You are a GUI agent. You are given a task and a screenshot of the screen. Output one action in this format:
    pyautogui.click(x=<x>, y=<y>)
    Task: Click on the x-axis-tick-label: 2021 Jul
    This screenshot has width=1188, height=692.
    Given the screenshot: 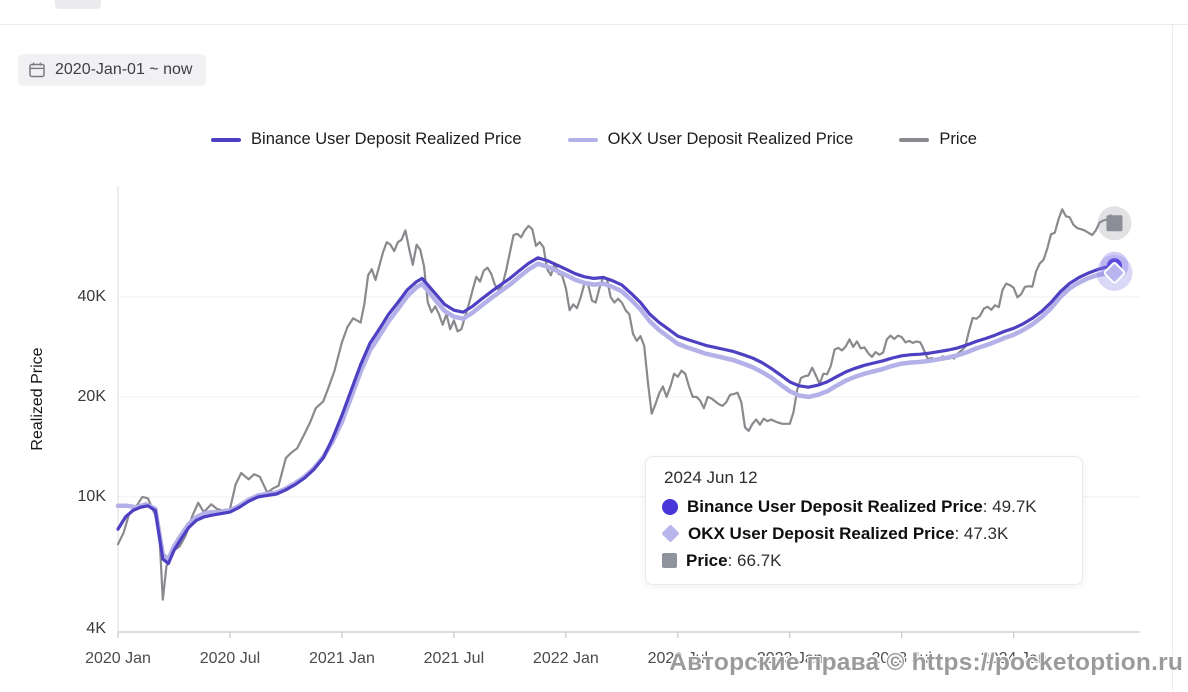 What is the action you would take?
    pyautogui.click(x=454, y=658)
    